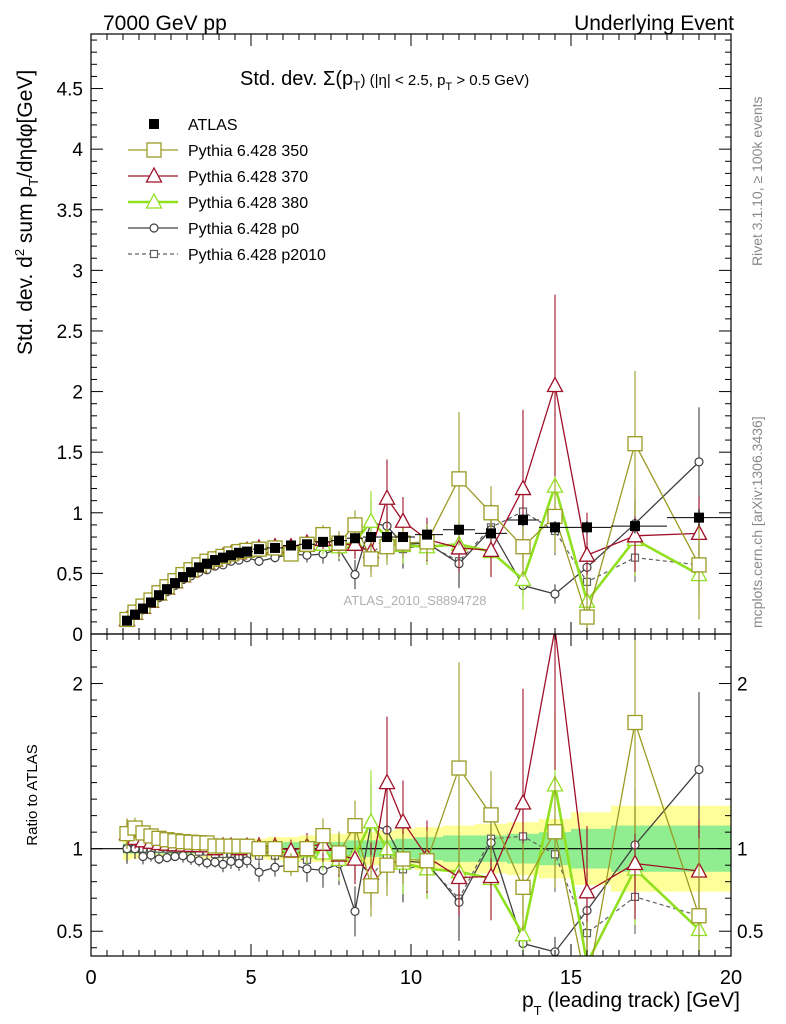 The height and width of the screenshot is (1024, 786). I want to click on panel-title-rest: ) (|η| < 2.5, p, so click(403, 80).